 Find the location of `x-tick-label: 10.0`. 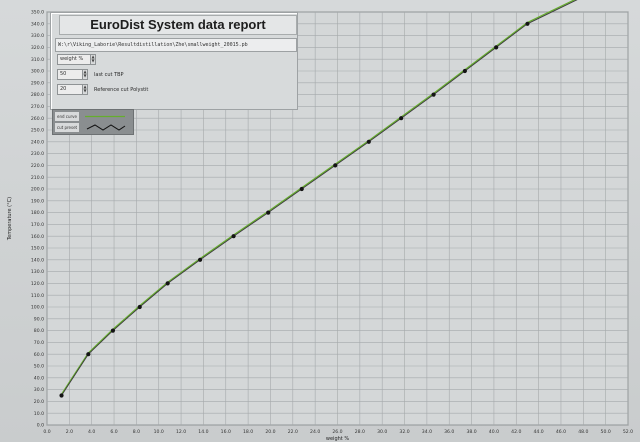

x-tick-label: 10.0 is located at coordinates (159, 432).